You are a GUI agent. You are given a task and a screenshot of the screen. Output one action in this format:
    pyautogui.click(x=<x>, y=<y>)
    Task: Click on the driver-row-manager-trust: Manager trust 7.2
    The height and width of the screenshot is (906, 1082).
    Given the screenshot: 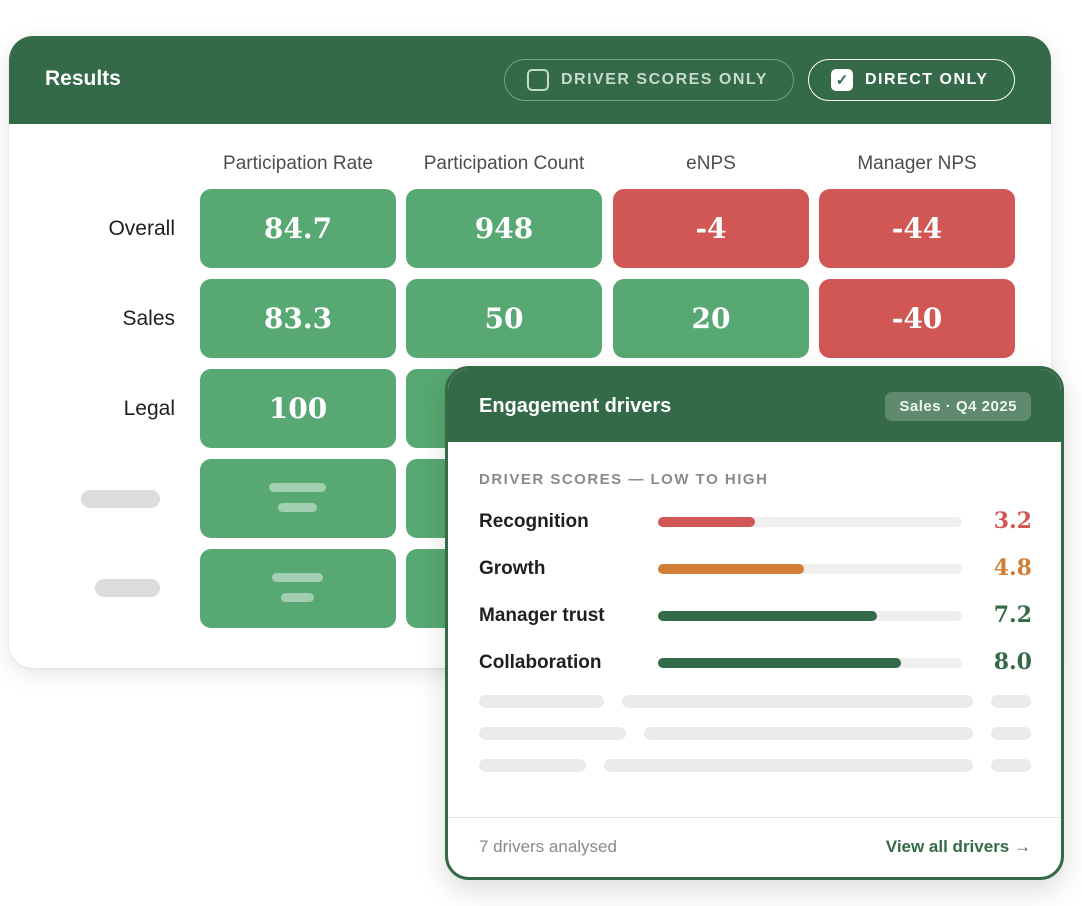 What is the action you would take?
    pyautogui.click(x=755, y=615)
    